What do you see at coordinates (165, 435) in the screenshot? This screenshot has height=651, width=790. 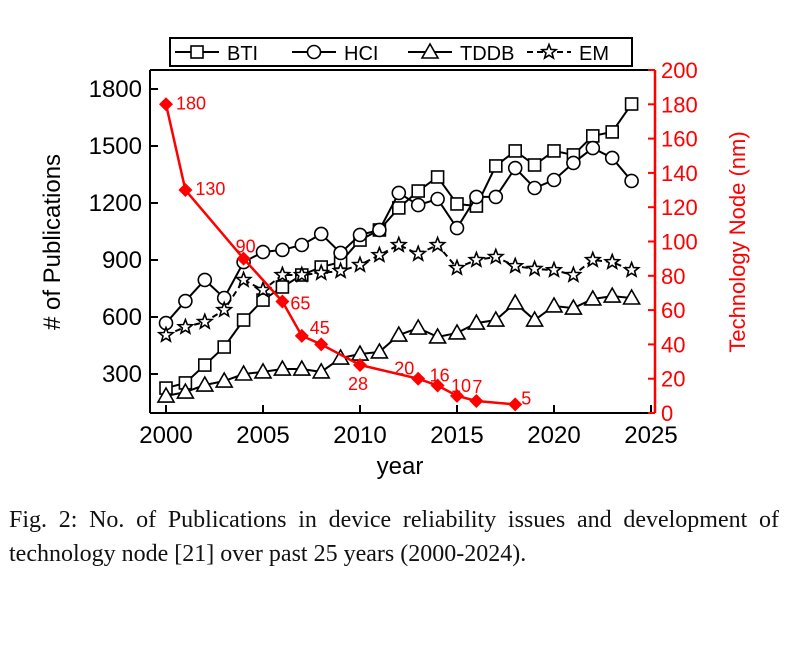 I see `x-tick-label: 2000` at bounding box center [165, 435].